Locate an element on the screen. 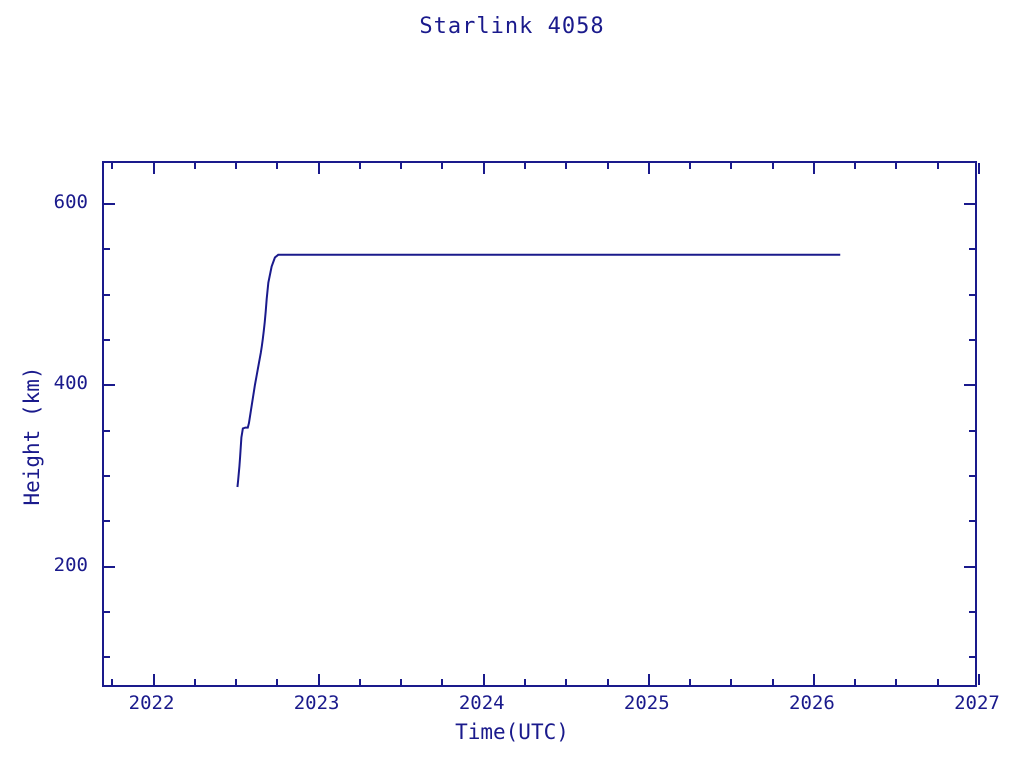  x-axis-title: Time(UTC) is located at coordinates (512, 732).